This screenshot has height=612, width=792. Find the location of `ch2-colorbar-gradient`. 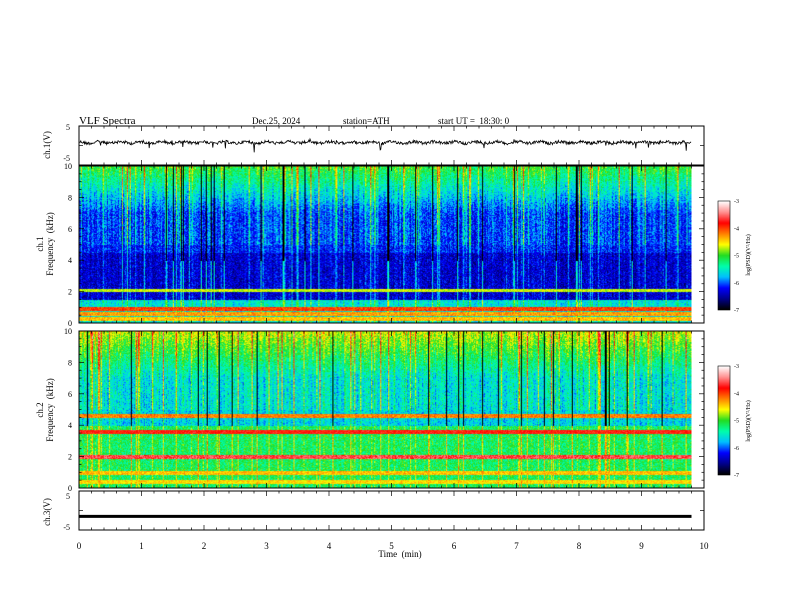

ch2-colorbar-gradient is located at coordinates (724, 420).